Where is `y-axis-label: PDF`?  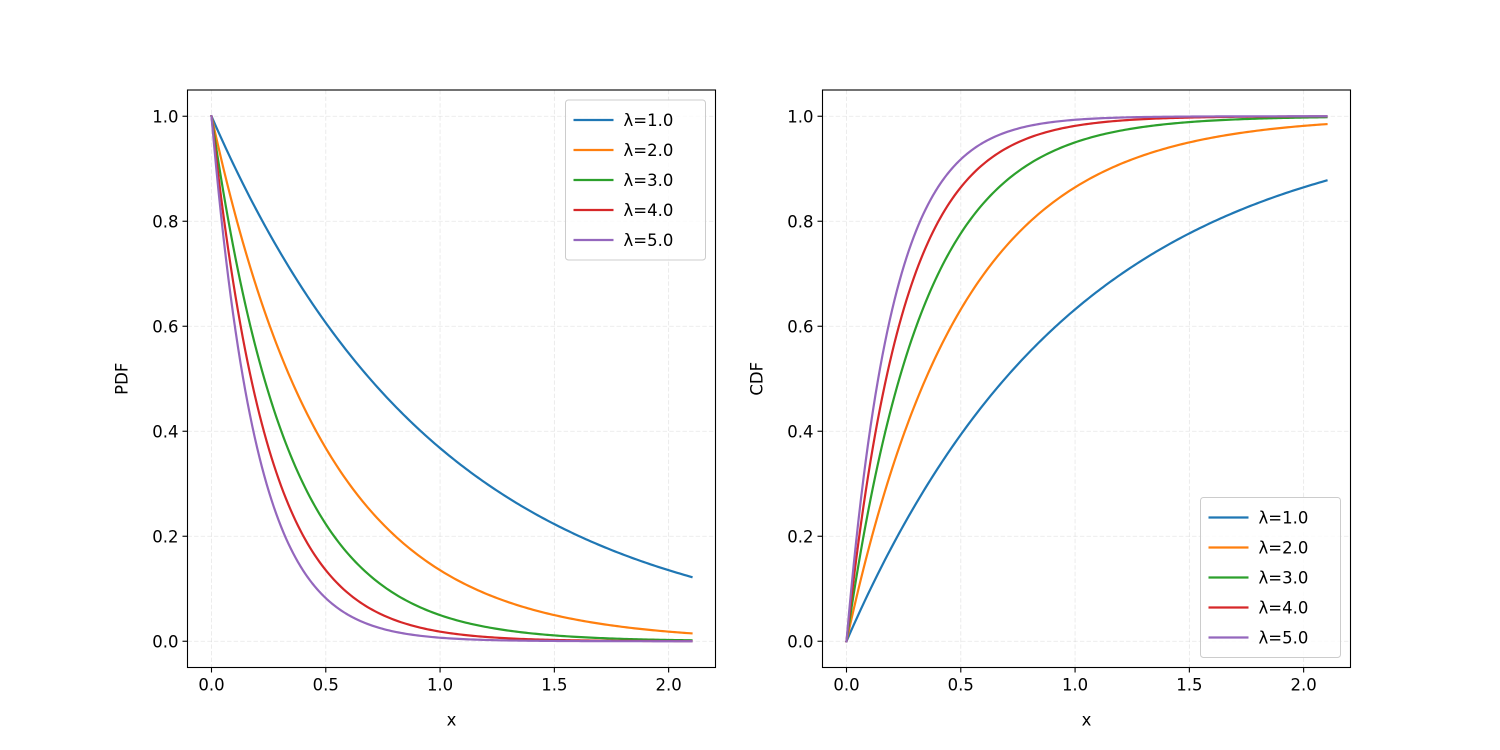
y-axis-label: PDF is located at coordinates (122, 379).